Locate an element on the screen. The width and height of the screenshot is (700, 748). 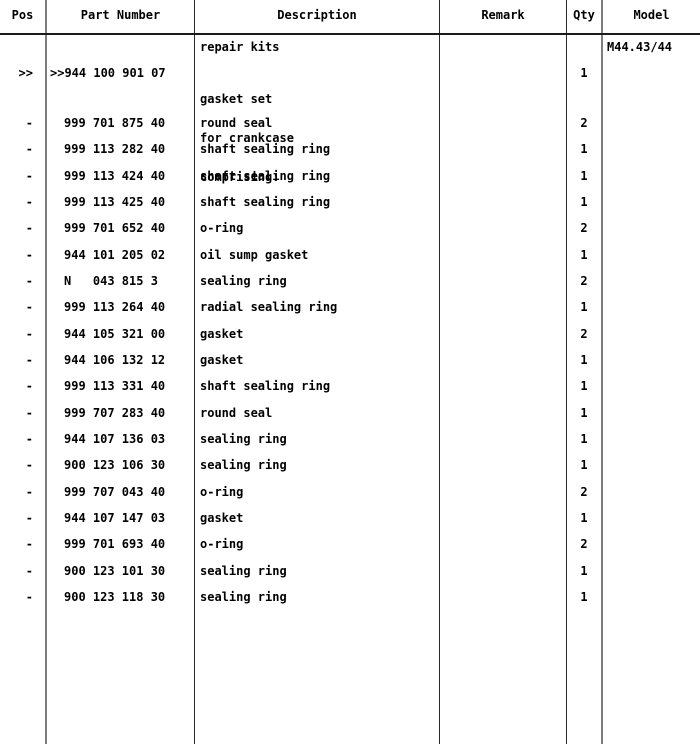
part-number-cell: 999 113 331 40 is located at coordinates (115, 386).